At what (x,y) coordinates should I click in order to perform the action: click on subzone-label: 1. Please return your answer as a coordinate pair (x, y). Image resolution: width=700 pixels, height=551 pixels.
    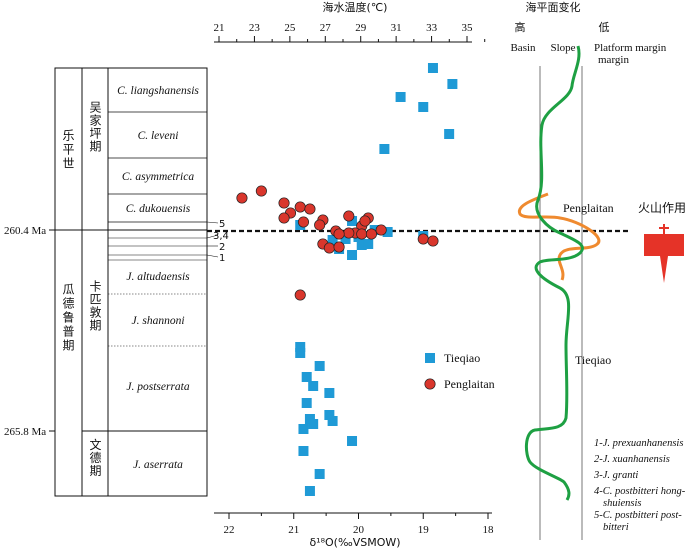
    Looking at the image, I should click on (222, 258).